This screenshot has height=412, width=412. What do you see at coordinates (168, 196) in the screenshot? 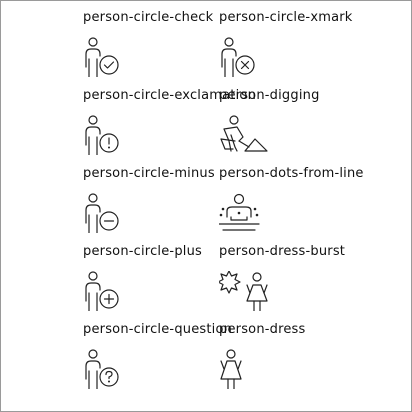
I see `icon-item-person-circle-minus: person-circle-minus` at bounding box center [168, 196].